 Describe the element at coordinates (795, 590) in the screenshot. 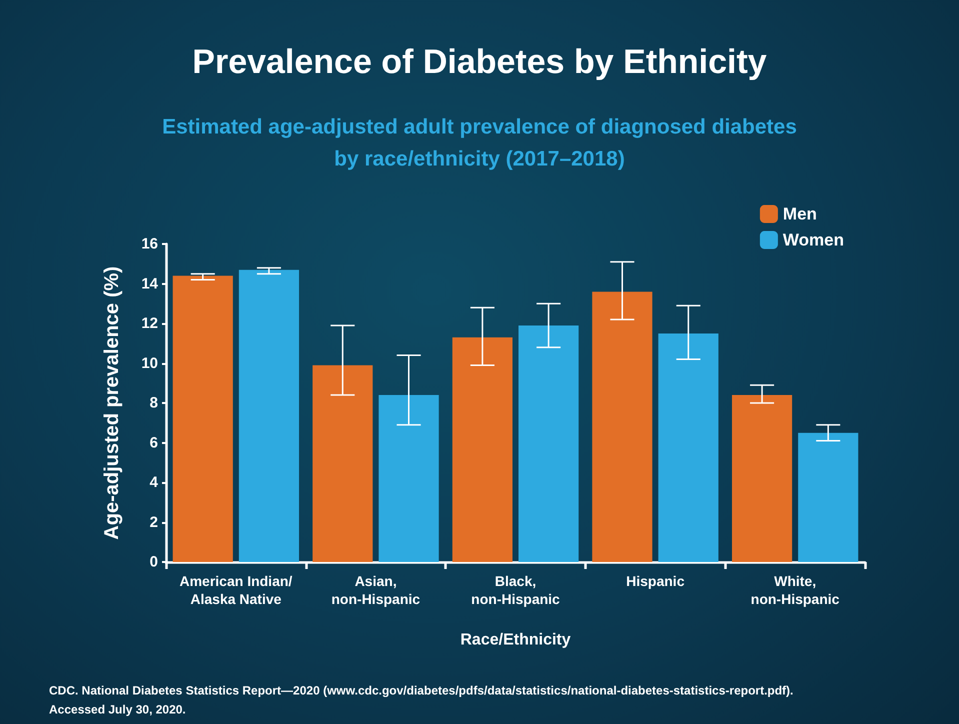

I see `x-tick-label: White, non-Hispanic` at that location.